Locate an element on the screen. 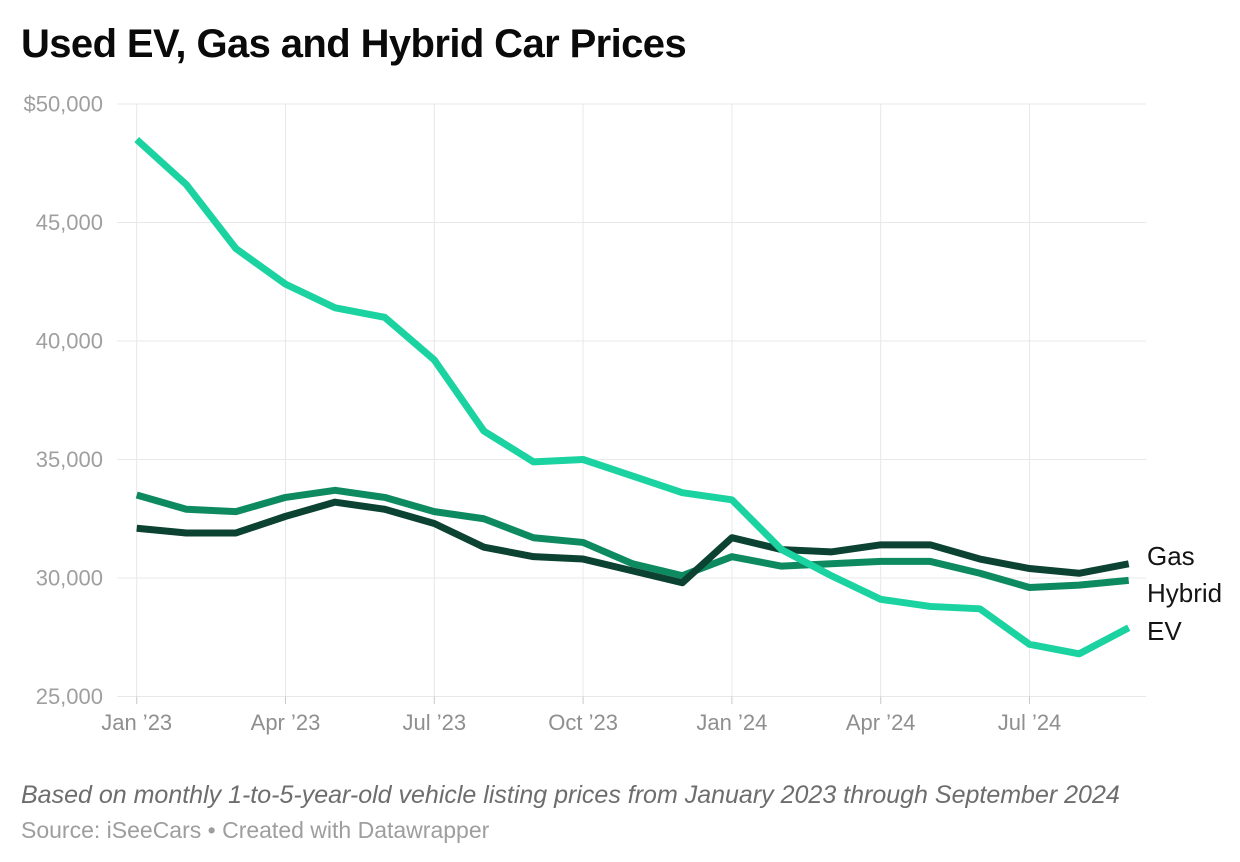  x-axis-label: Jan ’23 is located at coordinates (136, 722).